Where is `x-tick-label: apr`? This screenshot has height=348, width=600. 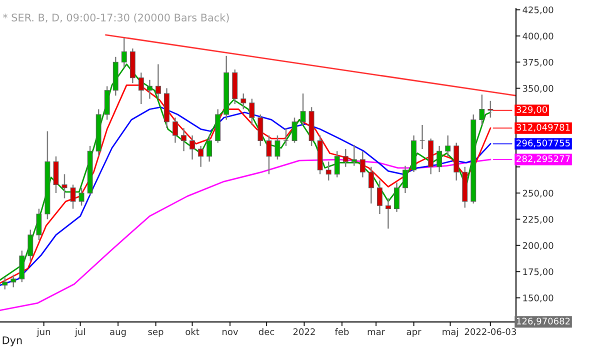 x-tick-label: apr is located at coordinates (414, 333).